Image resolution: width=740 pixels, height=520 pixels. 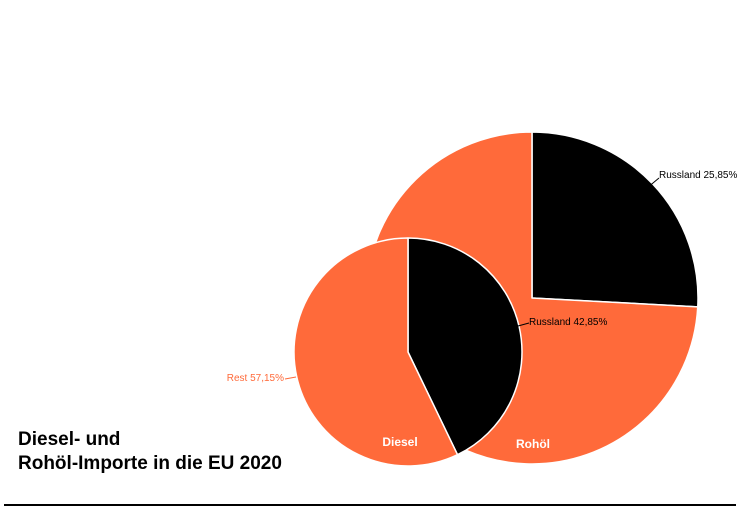 What do you see at coordinates (376, 352) in the screenshot?
I see `pie-diesel-slice-rest` at bounding box center [376, 352].